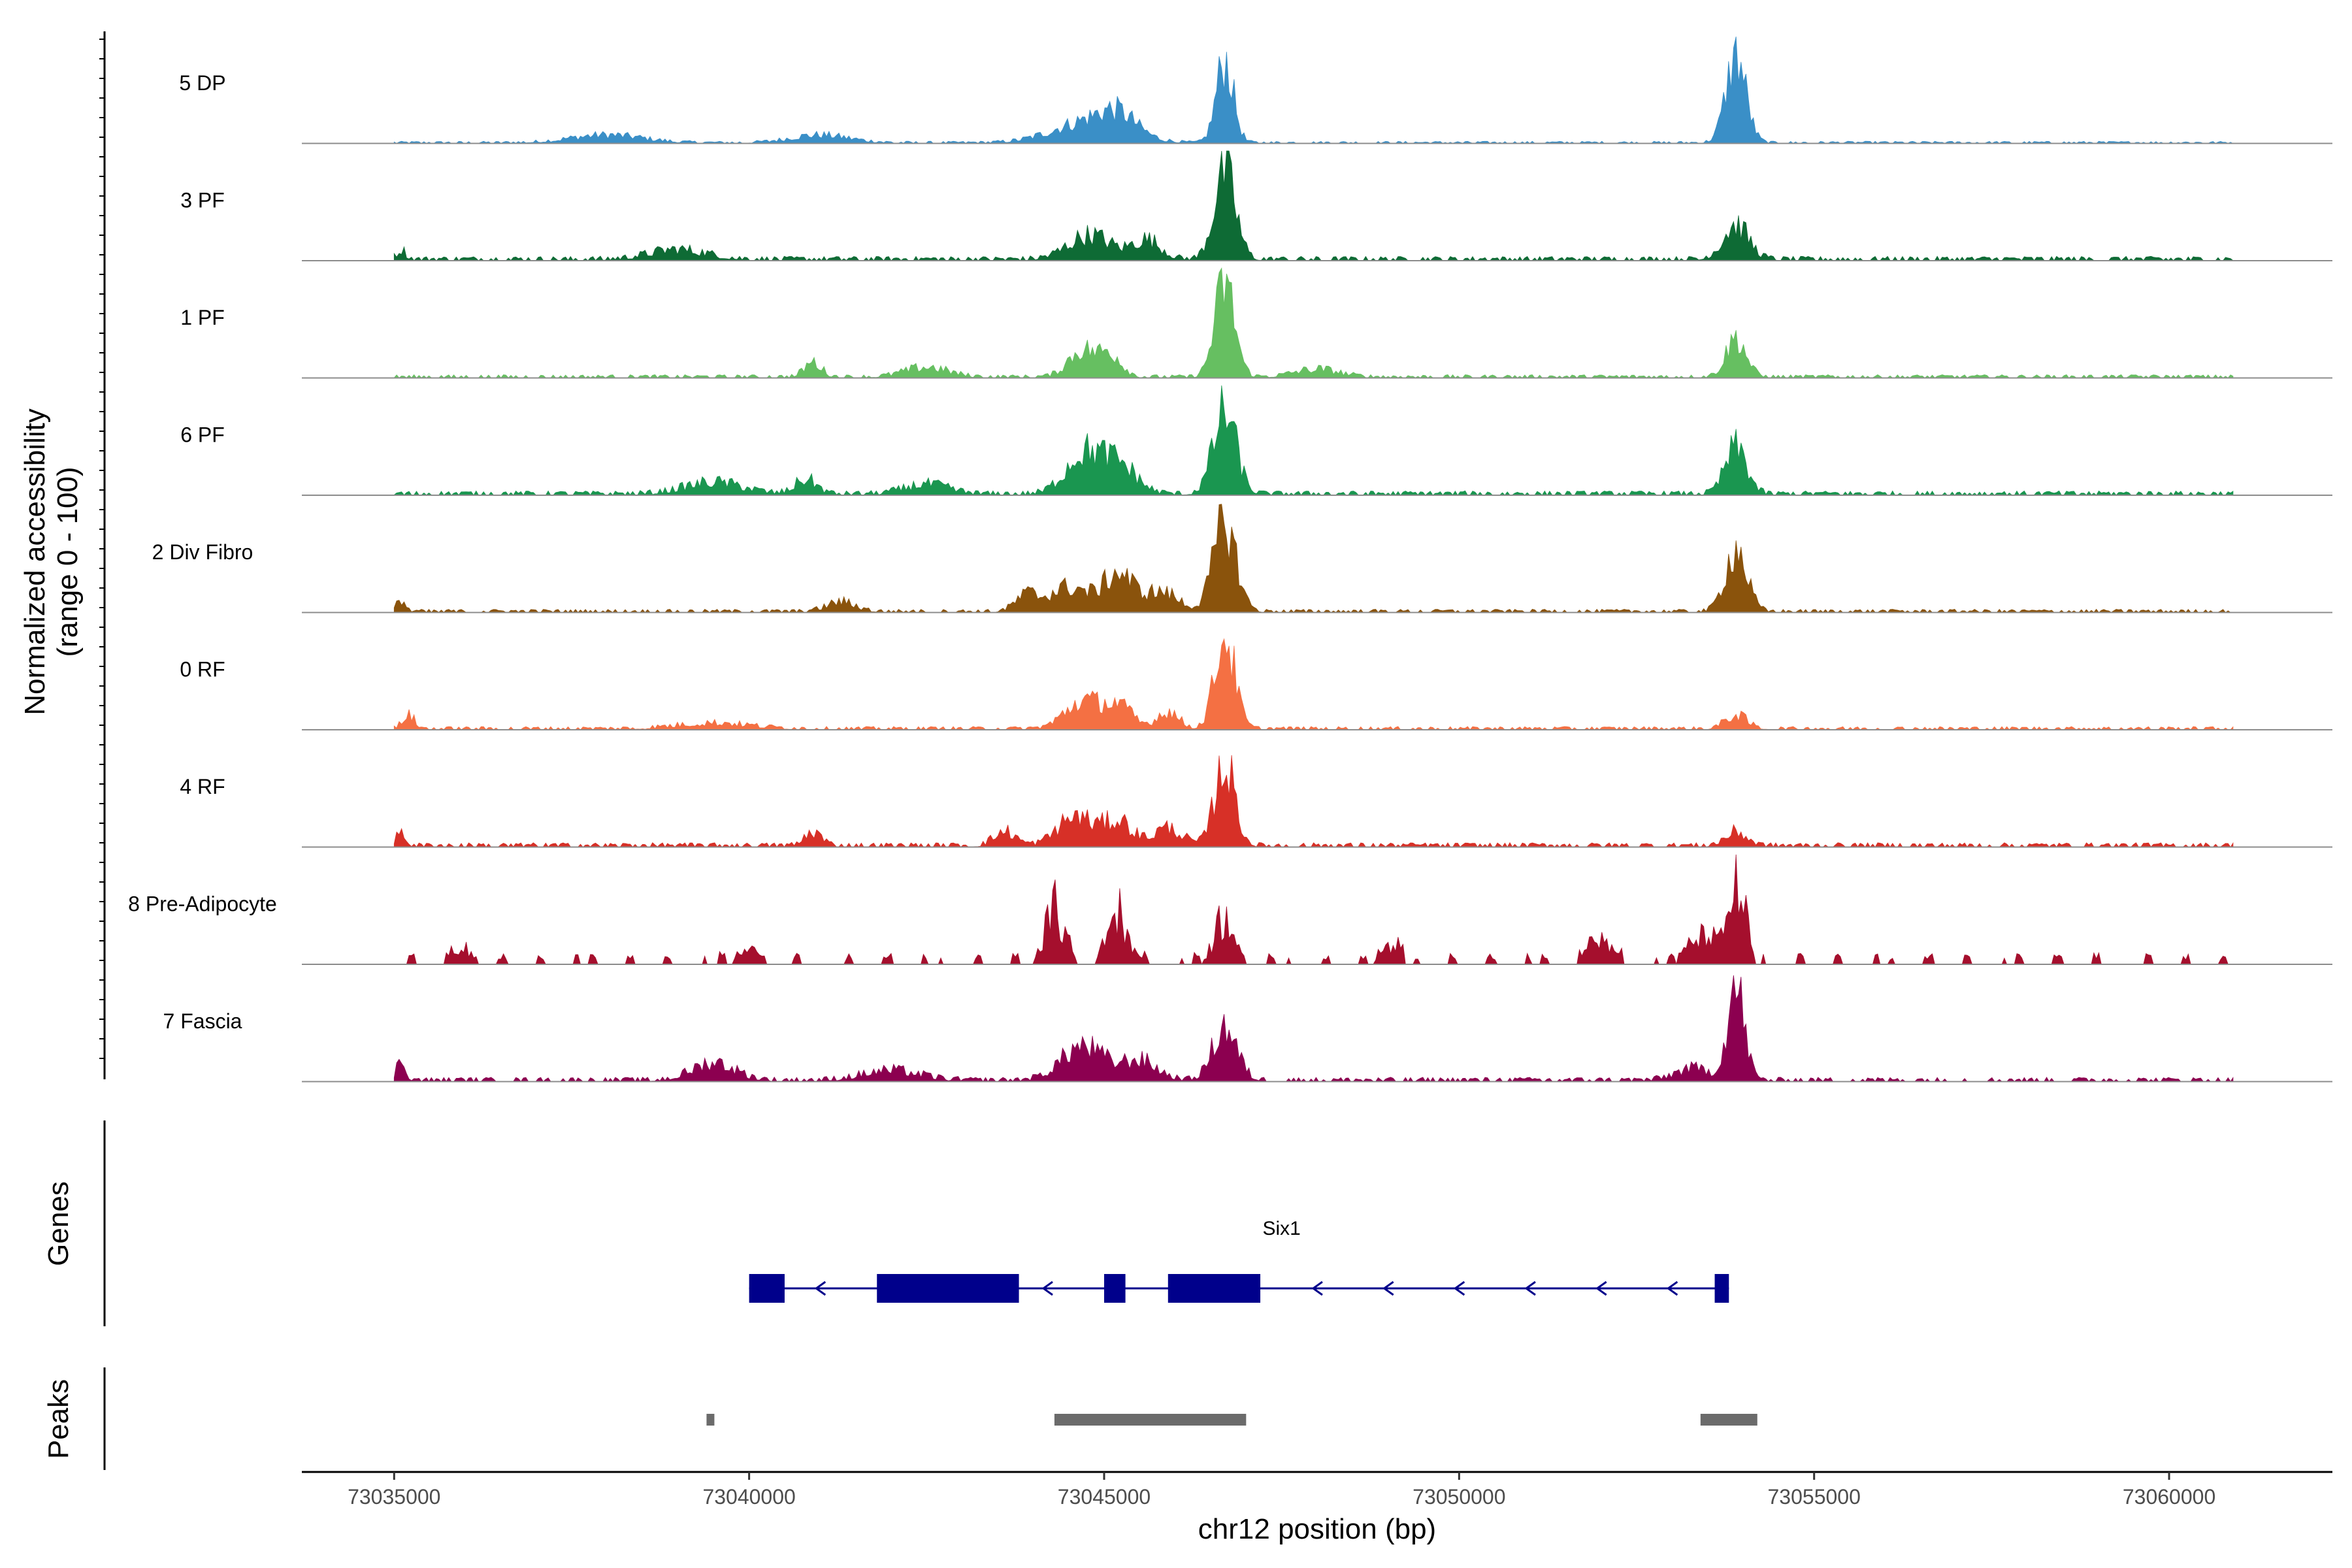  What do you see at coordinates (202, 317) in the screenshot?
I see `track-label: 1 PF` at bounding box center [202, 317].